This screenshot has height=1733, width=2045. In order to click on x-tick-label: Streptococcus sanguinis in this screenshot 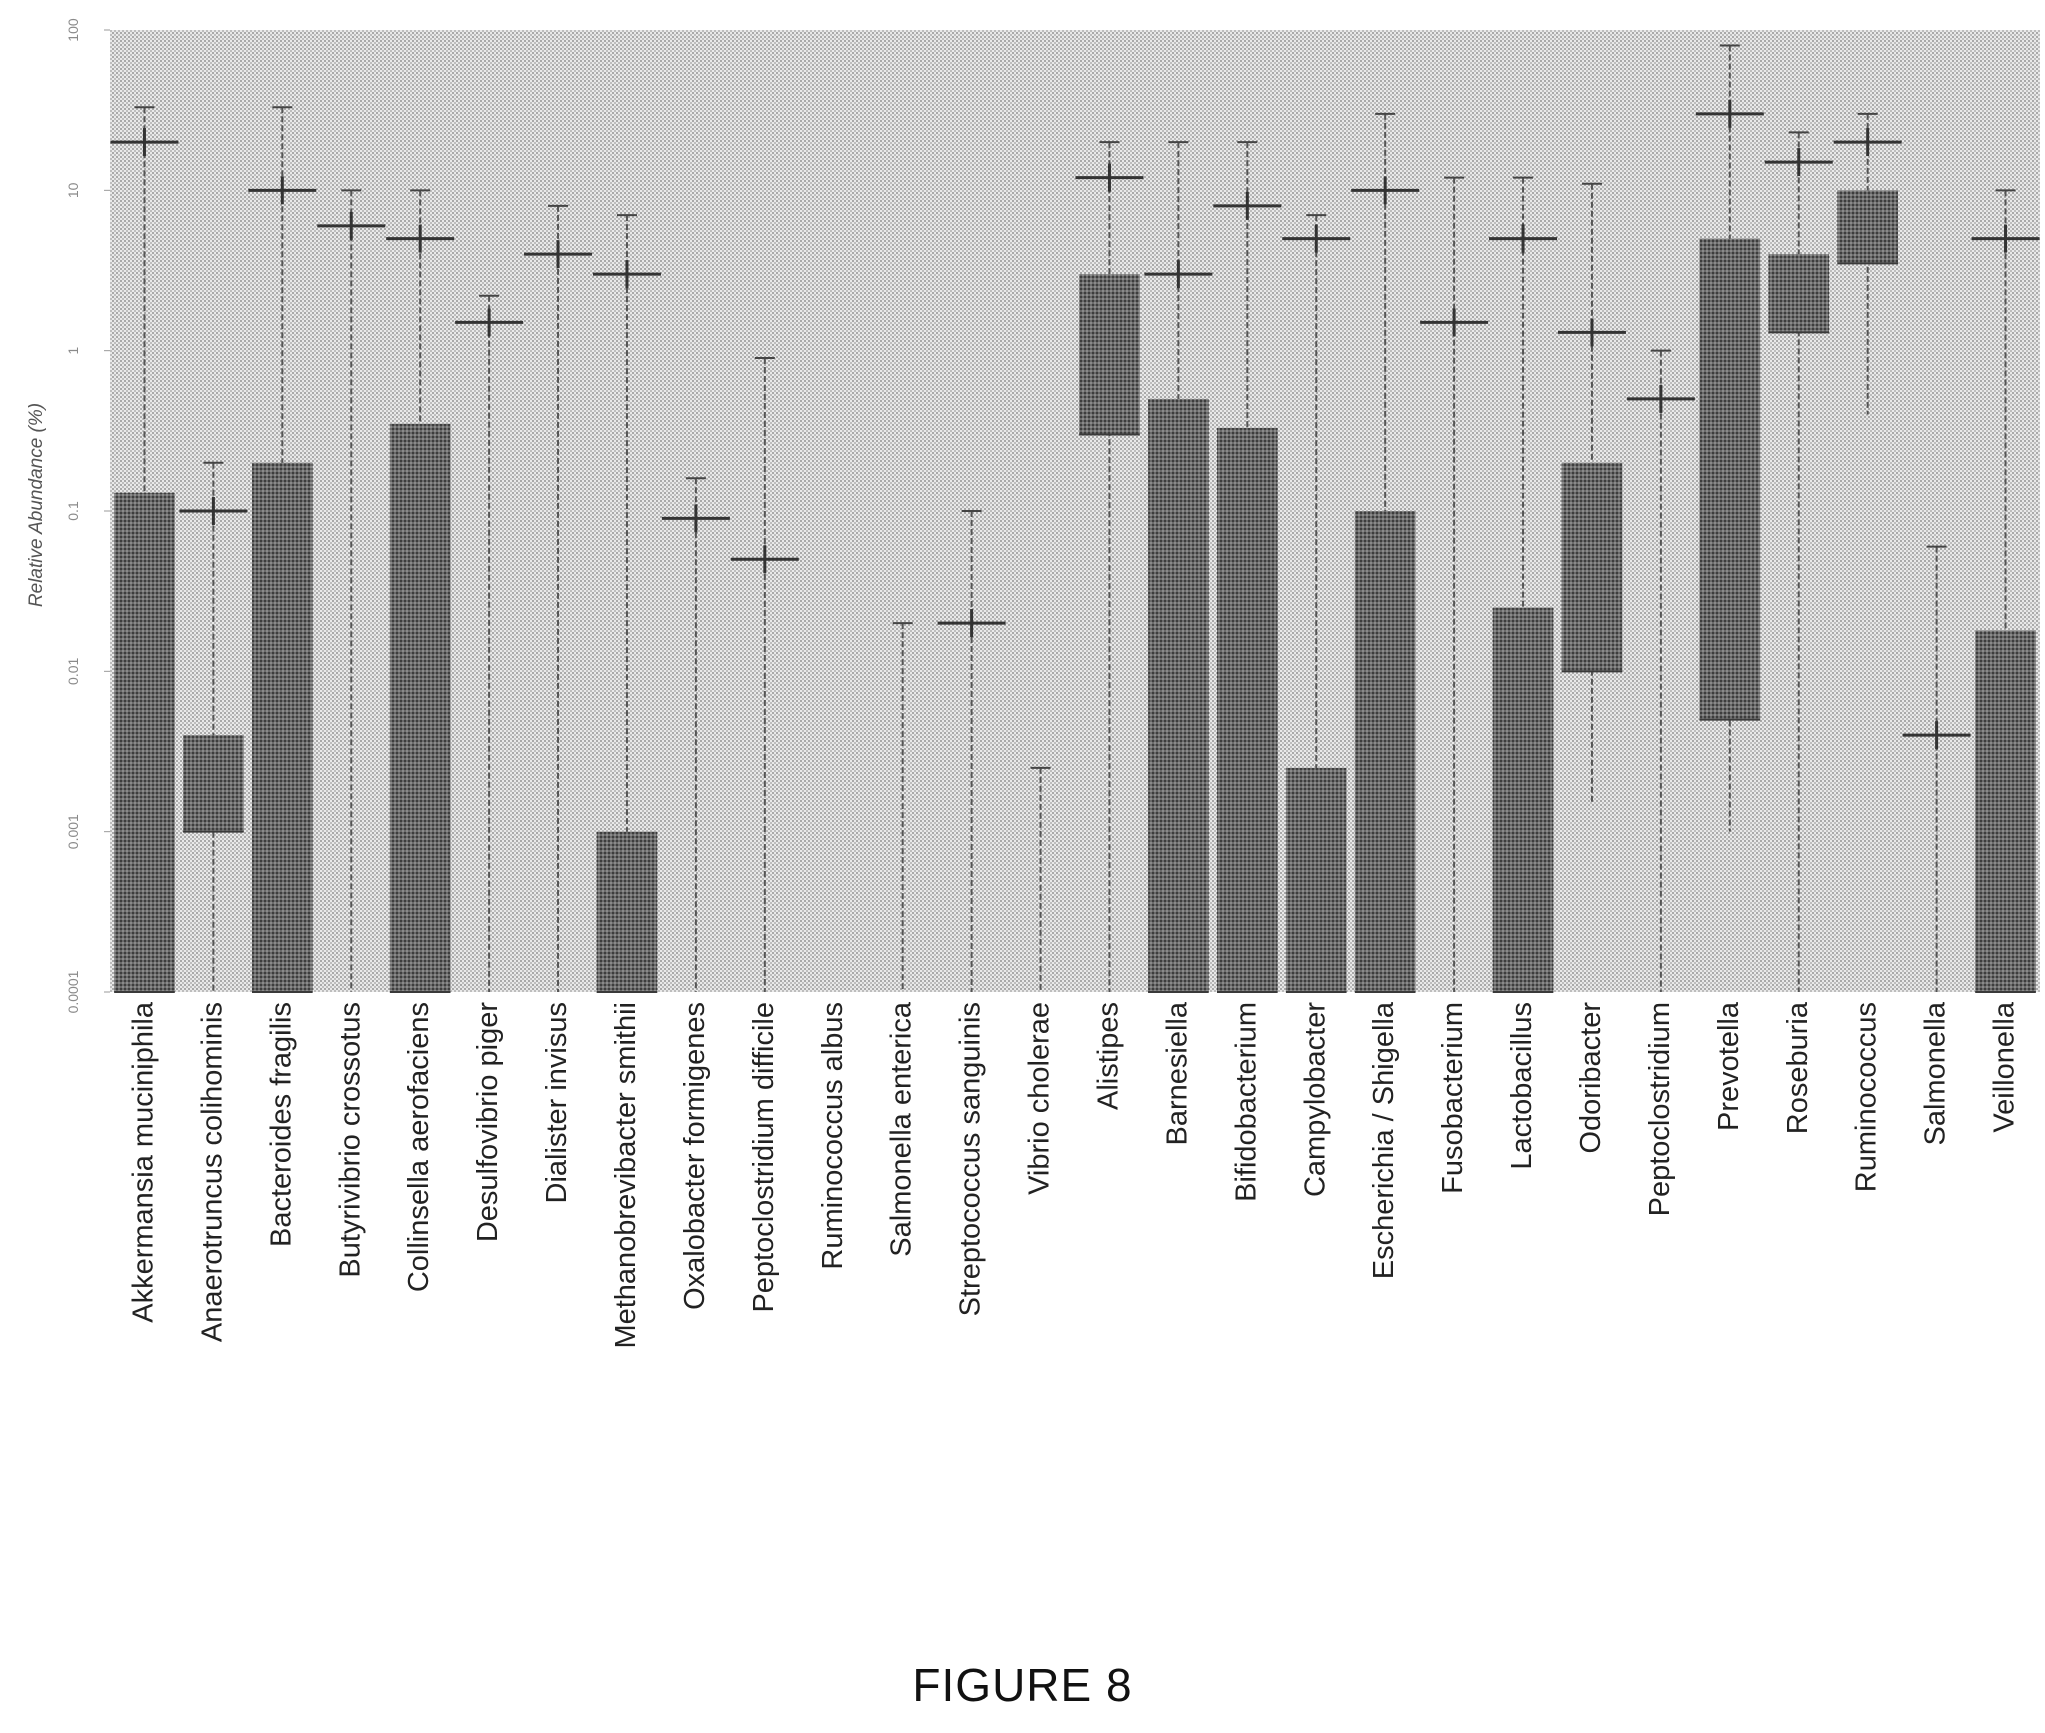, I will do `click(971, 1159)`.